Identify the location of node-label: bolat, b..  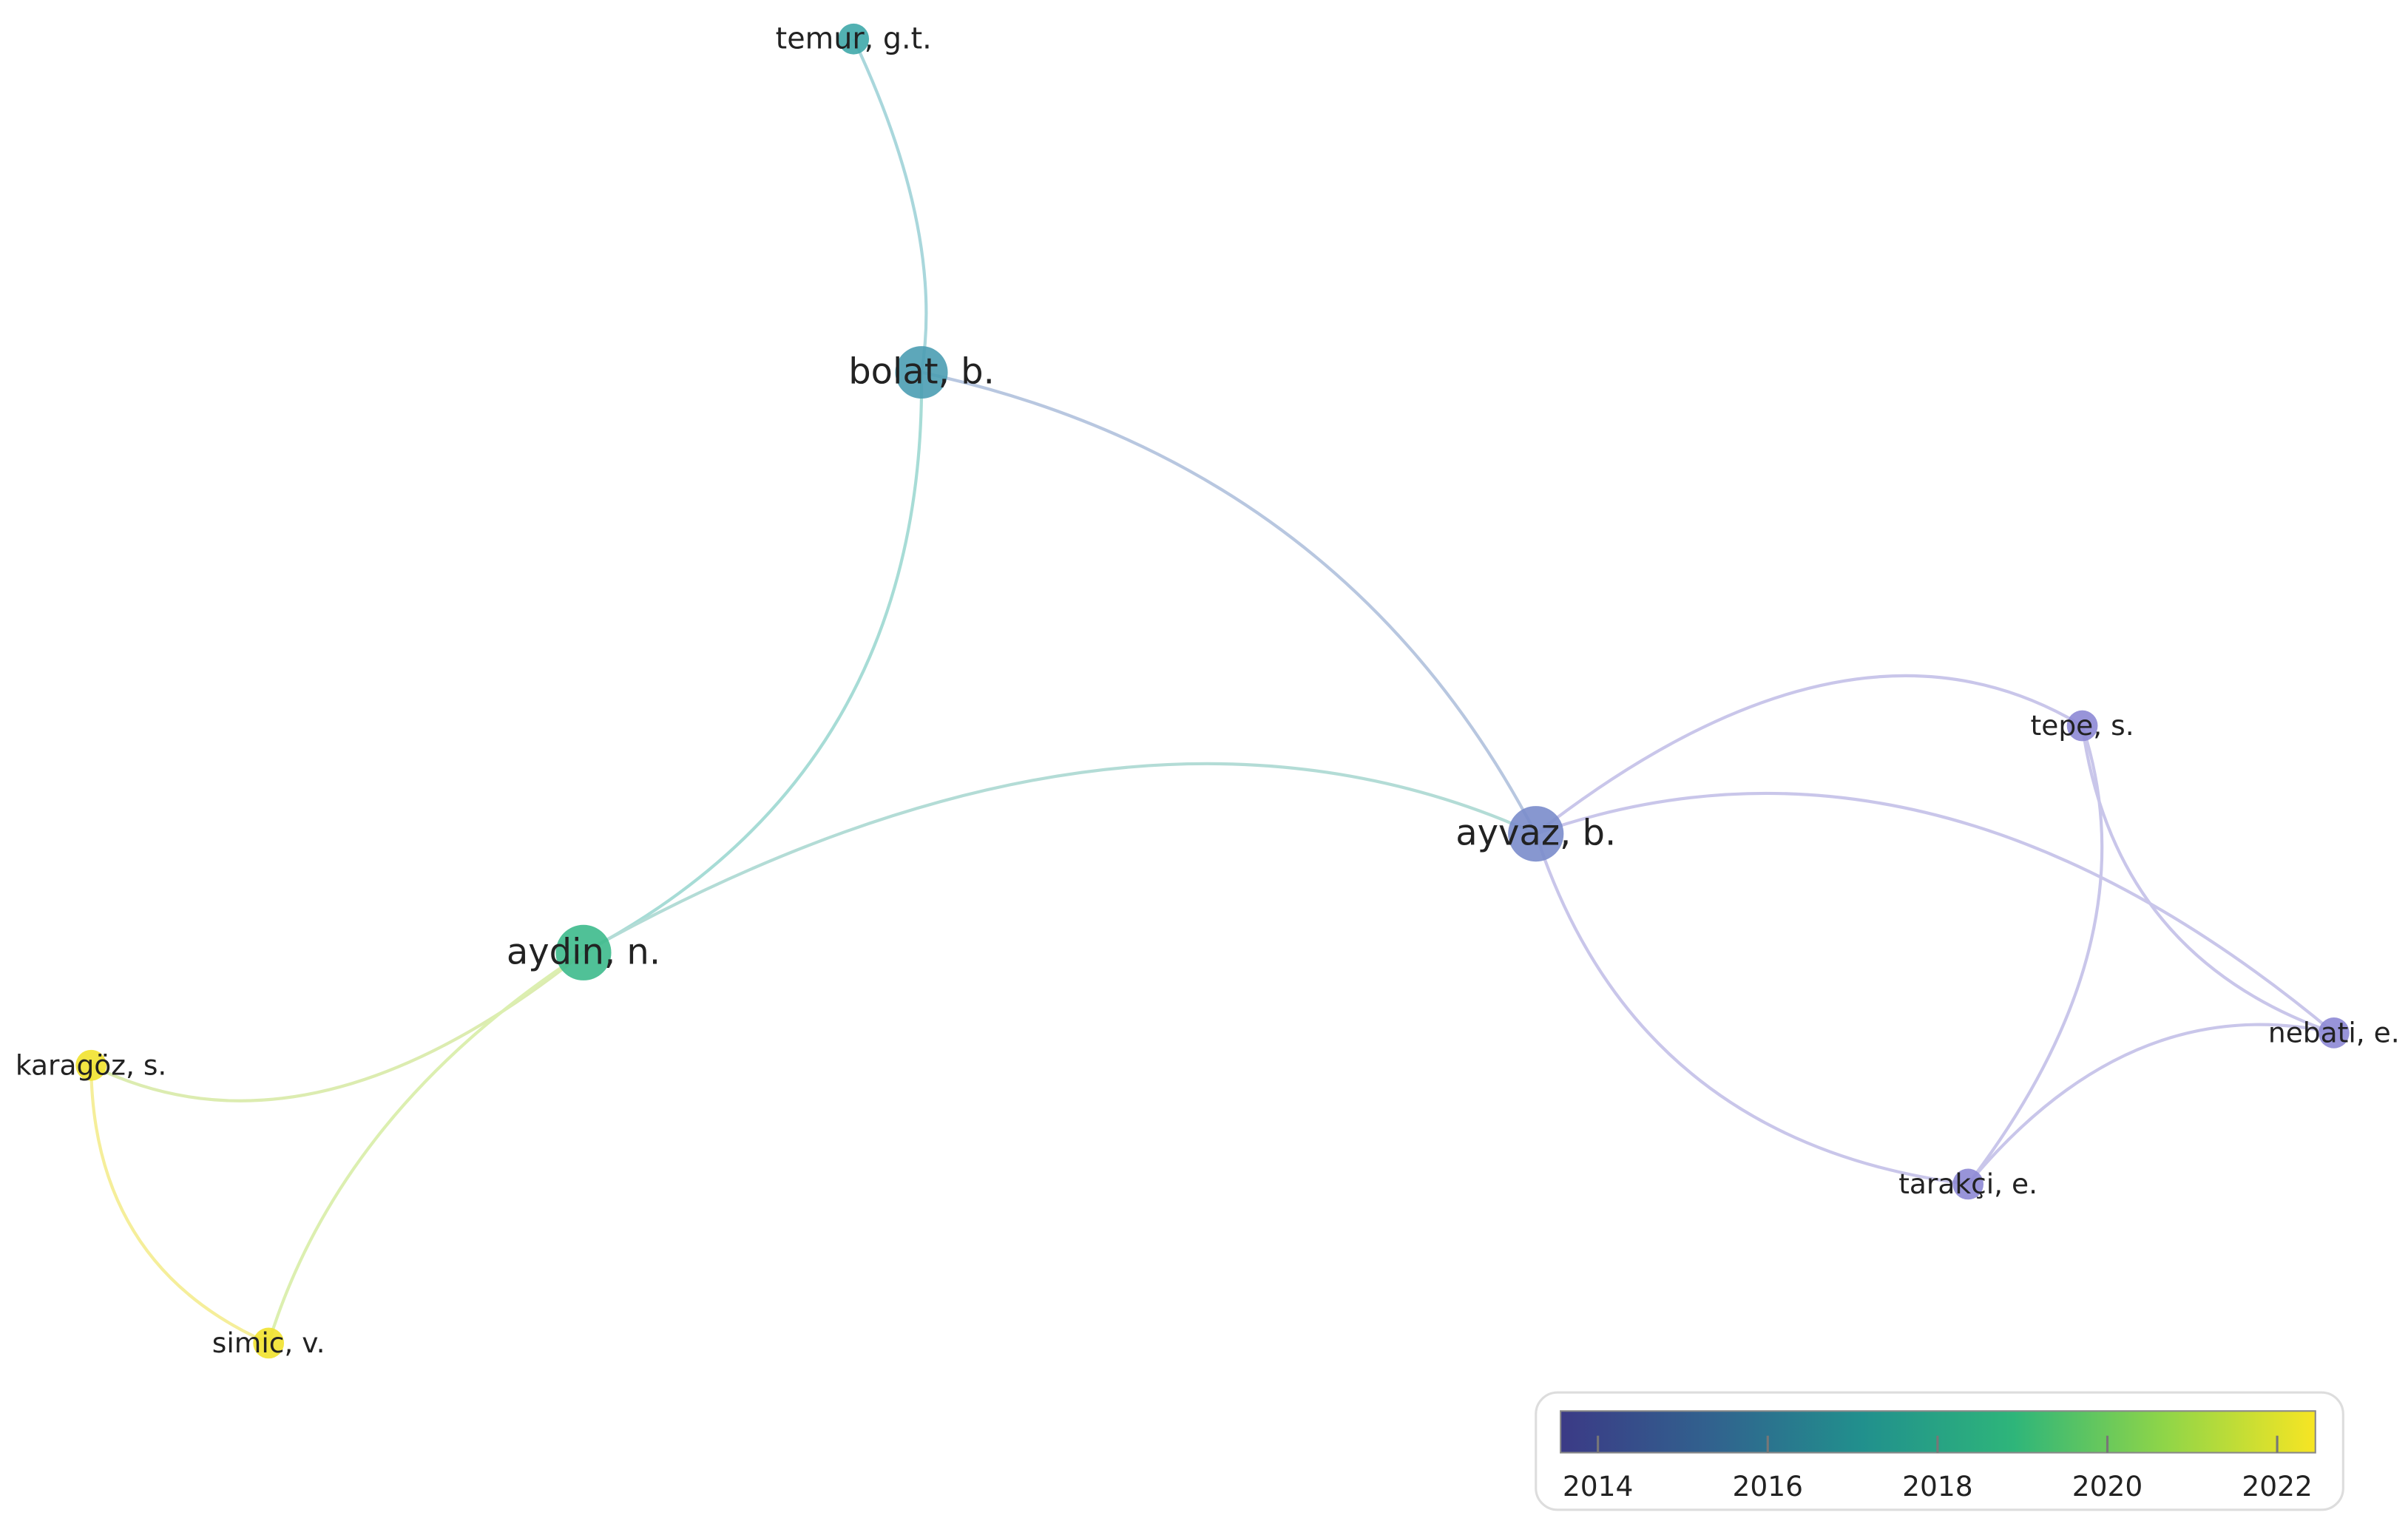
(921, 372).